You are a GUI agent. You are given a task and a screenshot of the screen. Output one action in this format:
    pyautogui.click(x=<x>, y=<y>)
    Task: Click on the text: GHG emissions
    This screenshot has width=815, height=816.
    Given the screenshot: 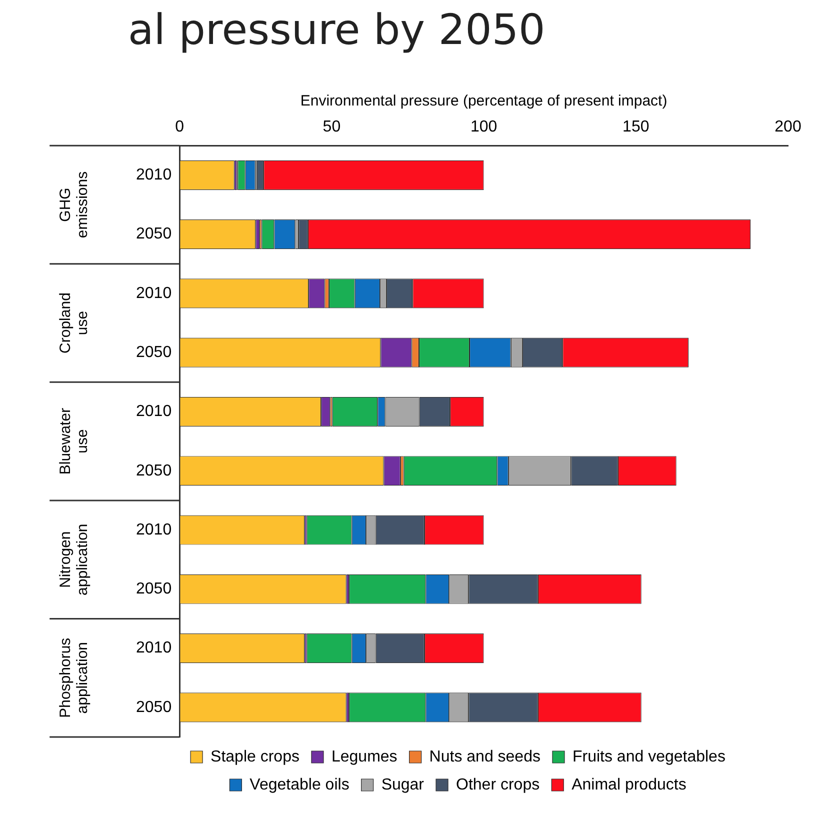 What is the action you would take?
    pyautogui.click(x=74, y=204)
    